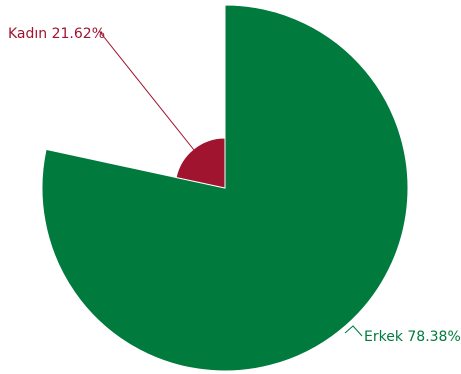 The image size is (461, 374). What do you see at coordinates (412, 337) in the screenshot?
I see `data-label-erkek: Erkek 78.38%` at bounding box center [412, 337].